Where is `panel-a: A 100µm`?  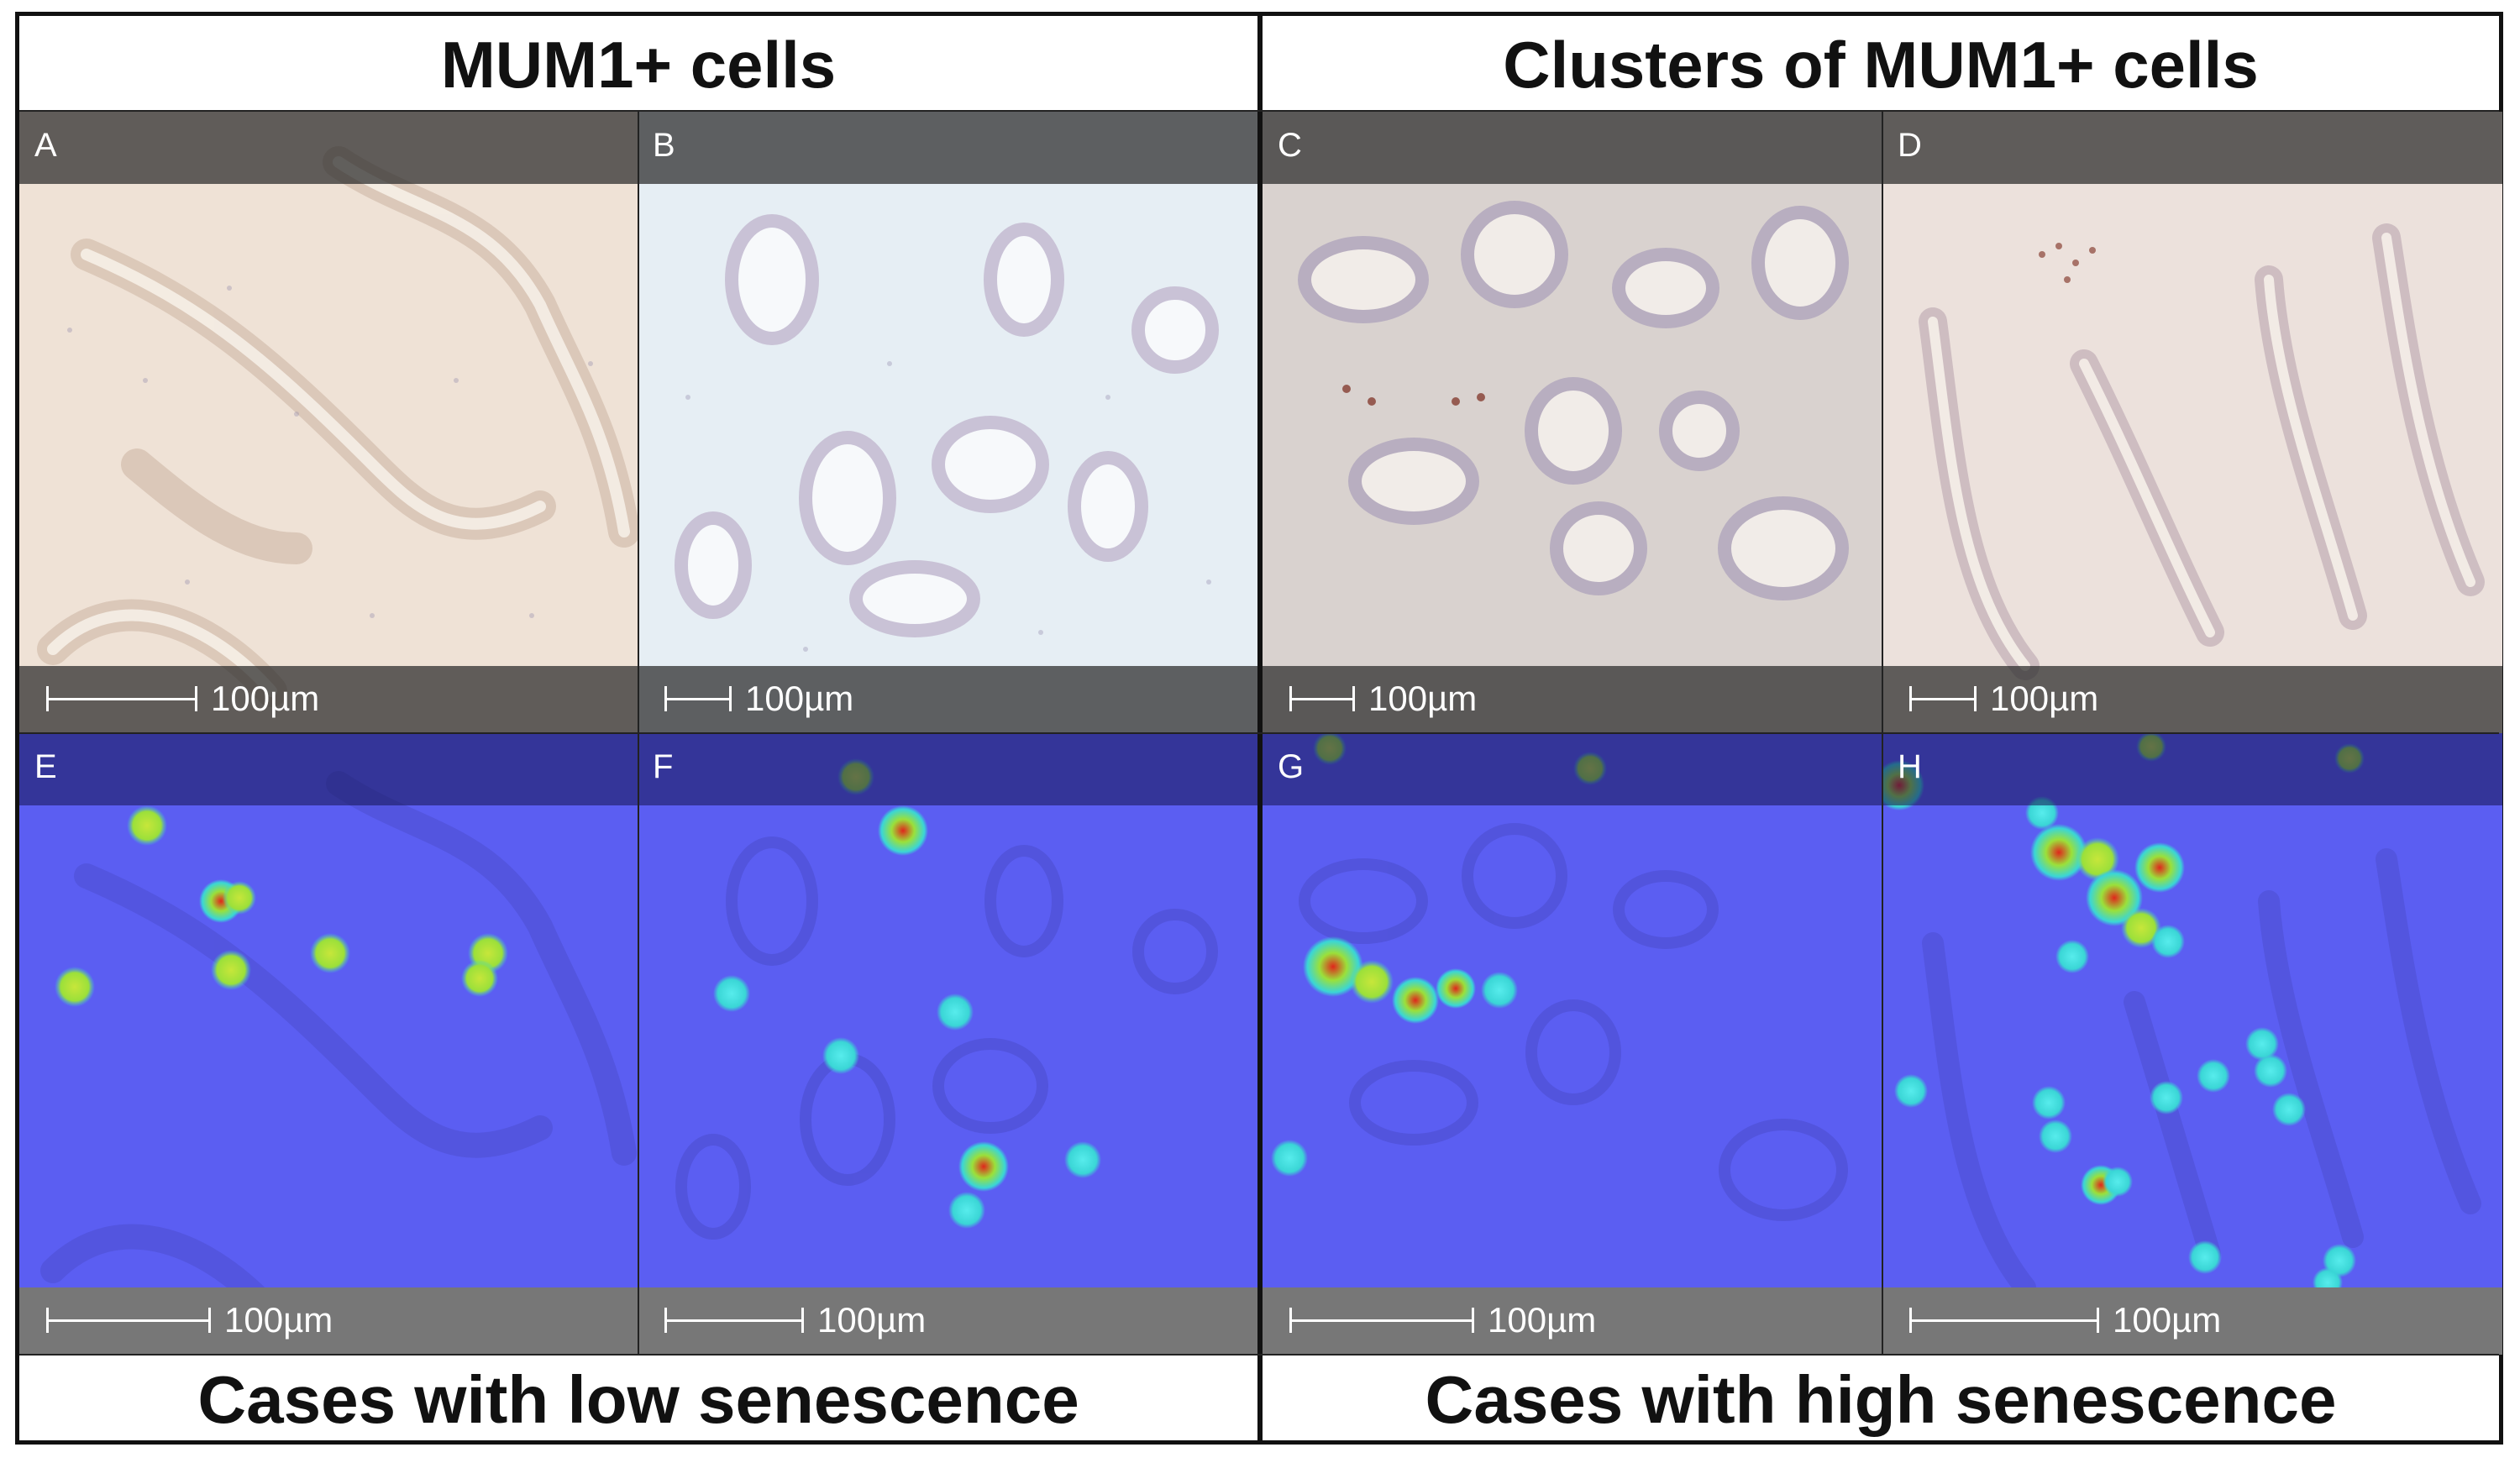
panel-a: A 100µm is located at coordinates (329, 422).